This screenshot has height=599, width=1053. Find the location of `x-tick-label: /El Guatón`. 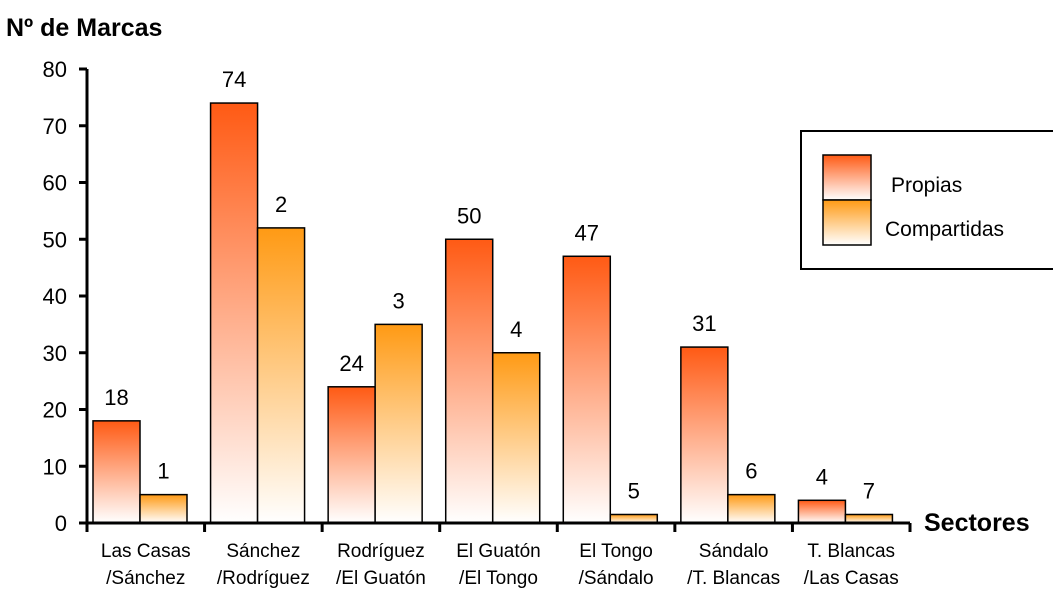

x-tick-label: /El Guatón is located at coordinates (381, 578).